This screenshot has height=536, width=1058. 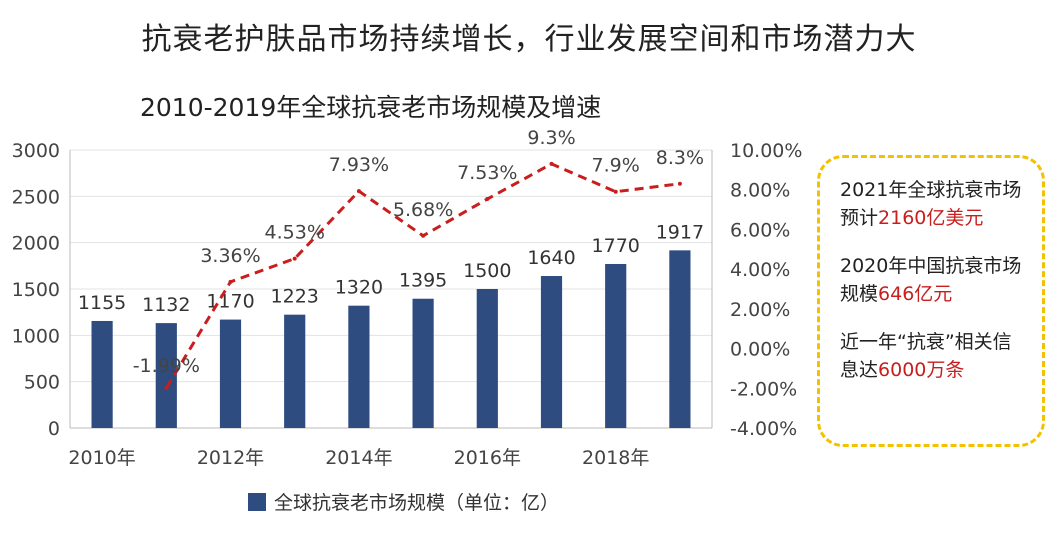 What do you see at coordinates (54, 429) in the screenshot?
I see `y-left-tick-label: 0` at bounding box center [54, 429].